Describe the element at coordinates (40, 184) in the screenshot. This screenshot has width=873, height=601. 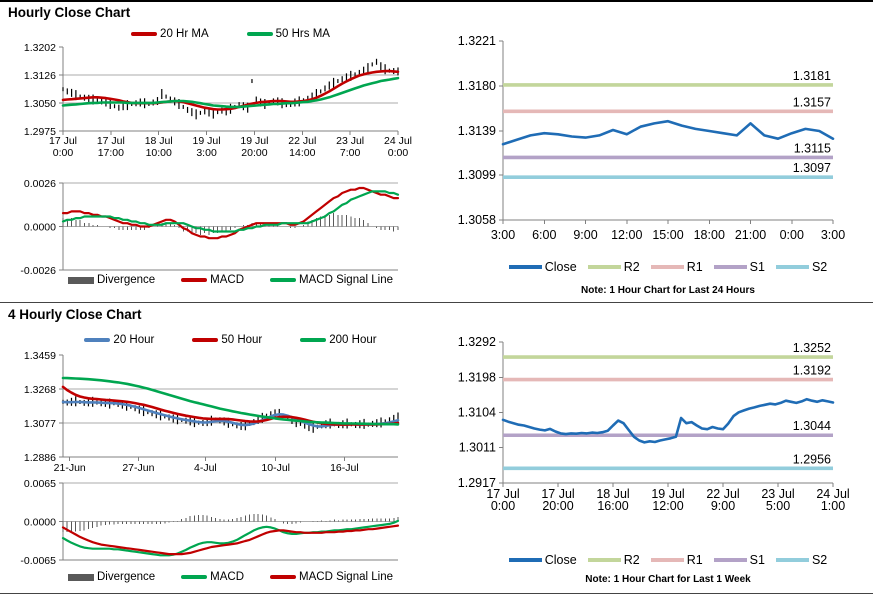
I see `svg-text: 0.0026` at that location.